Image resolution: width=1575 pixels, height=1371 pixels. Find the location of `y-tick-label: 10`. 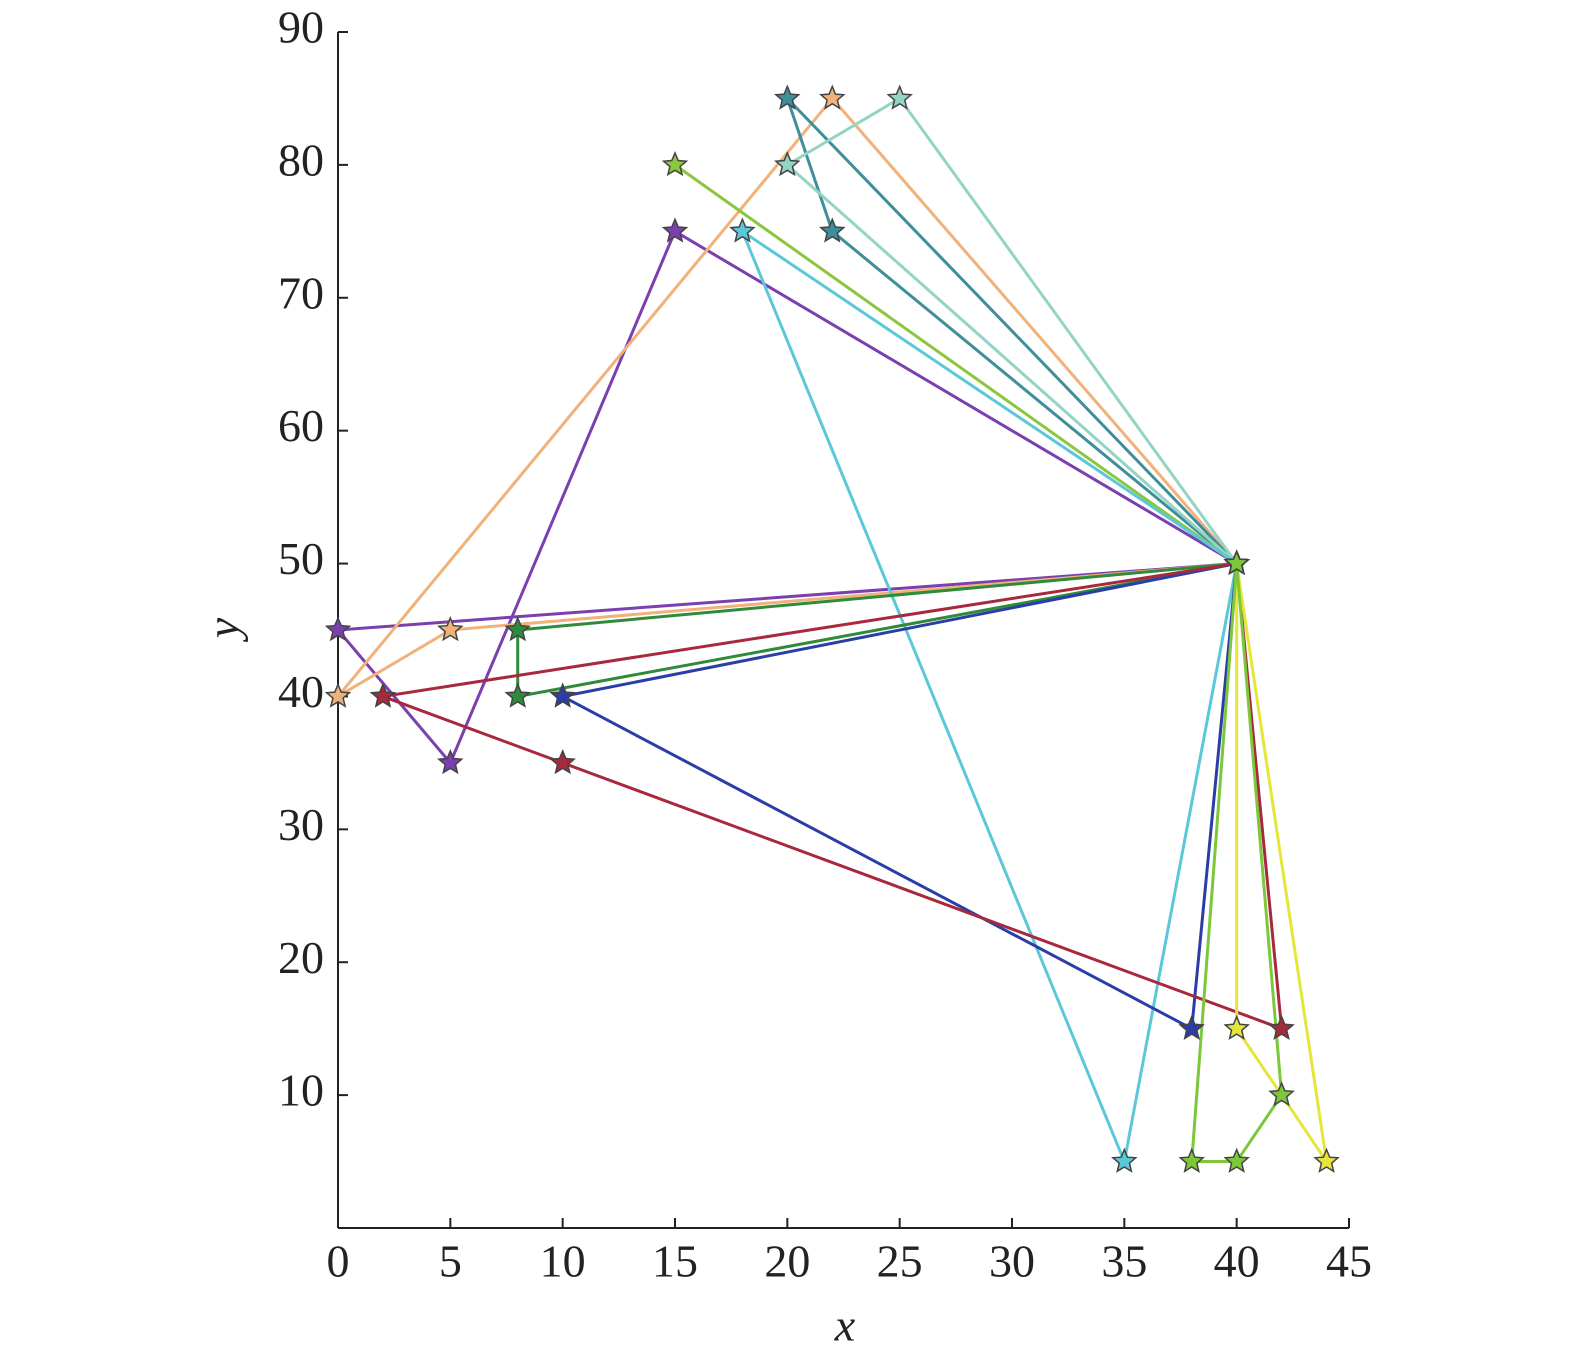

y-tick-label: 10 is located at coordinates (301, 1090).